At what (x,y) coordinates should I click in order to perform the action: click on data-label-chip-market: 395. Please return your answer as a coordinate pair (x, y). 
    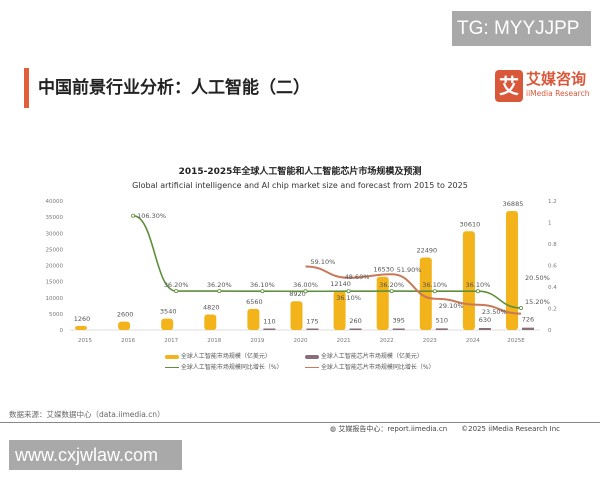
    Looking at the image, I should click on (398, 321).